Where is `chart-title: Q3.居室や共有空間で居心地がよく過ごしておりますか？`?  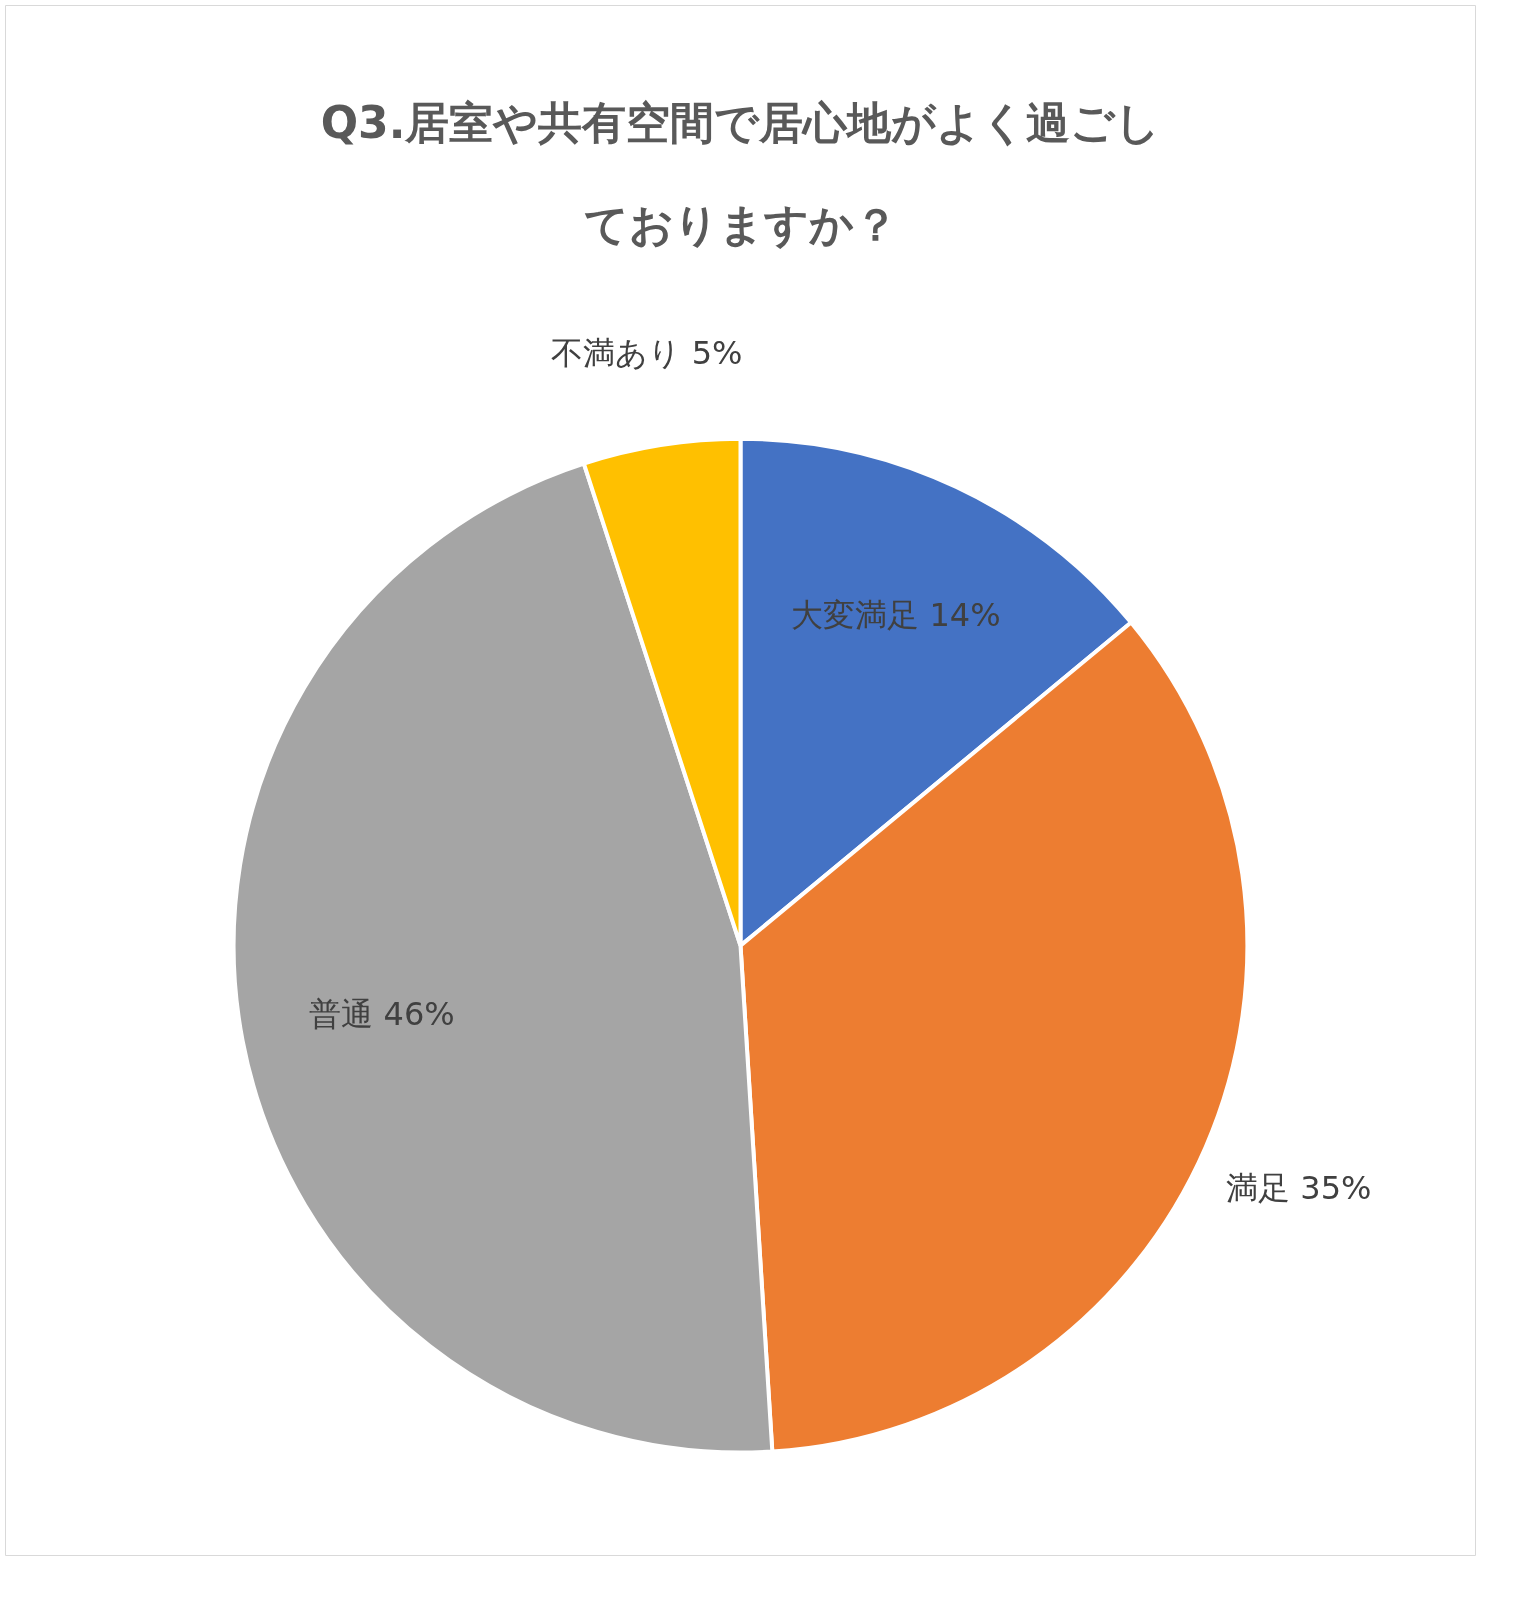
chart-title: Q3.居室や共有空間で居心地がよく過ごしておりますか？ is located at coordinates (740, 173).